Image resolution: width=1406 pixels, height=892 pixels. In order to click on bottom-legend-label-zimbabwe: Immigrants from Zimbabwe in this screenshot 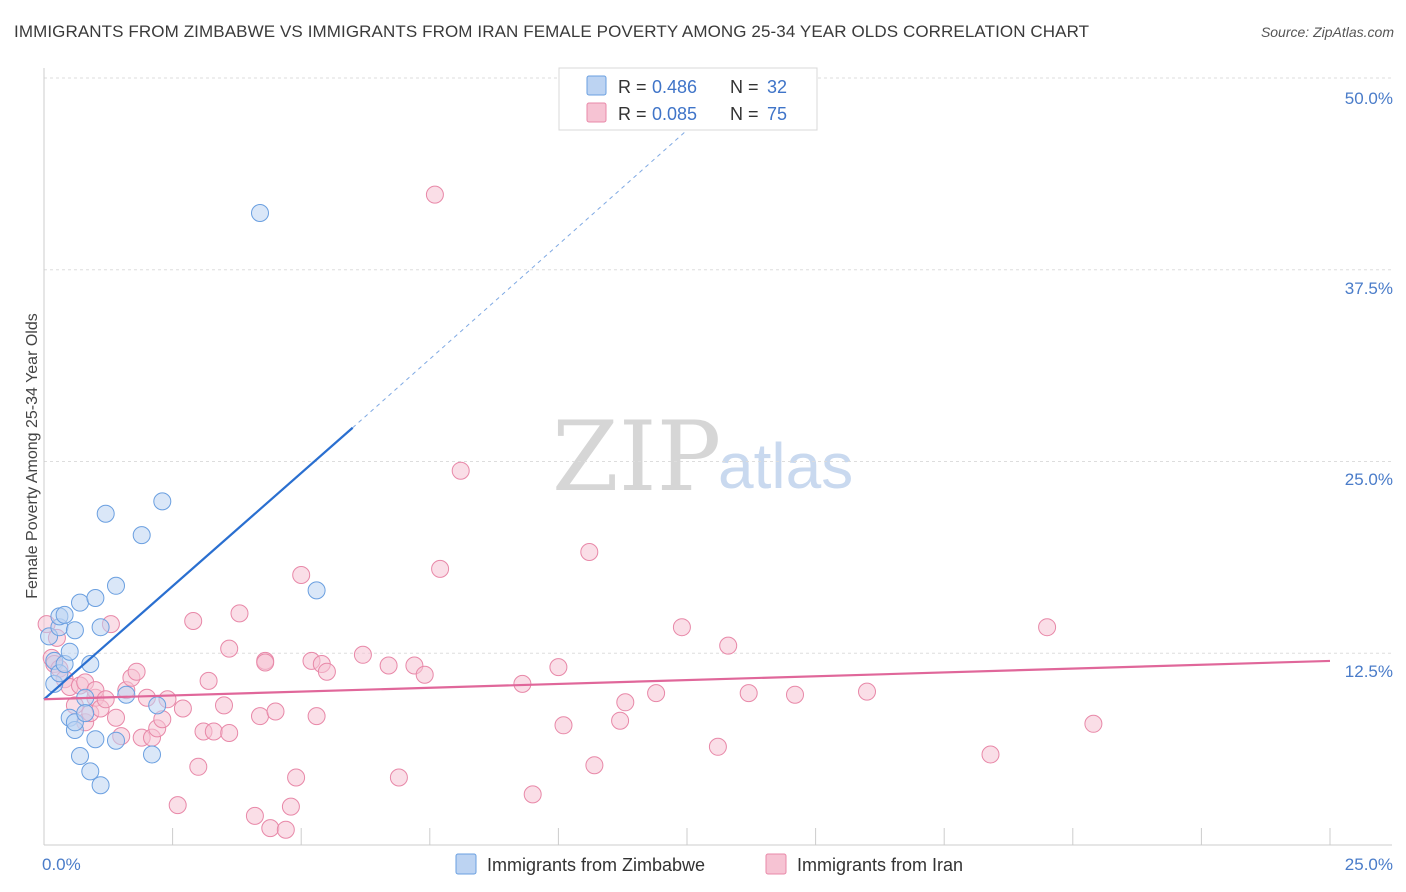, I will do `click(596, 865)`.